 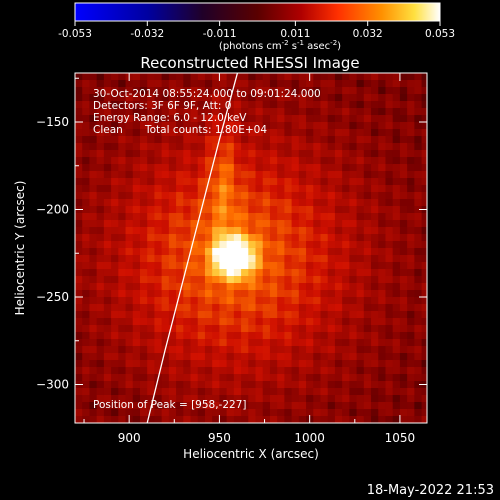 I want to click on x-tick-label: 1050, so click(x=400, y=438).